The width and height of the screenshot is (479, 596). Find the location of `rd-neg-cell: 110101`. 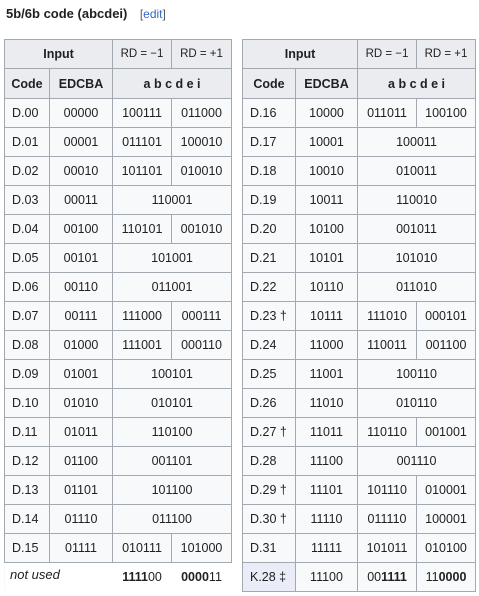

rd-neg-cell: 110101 is located at coordinates (142, 229).